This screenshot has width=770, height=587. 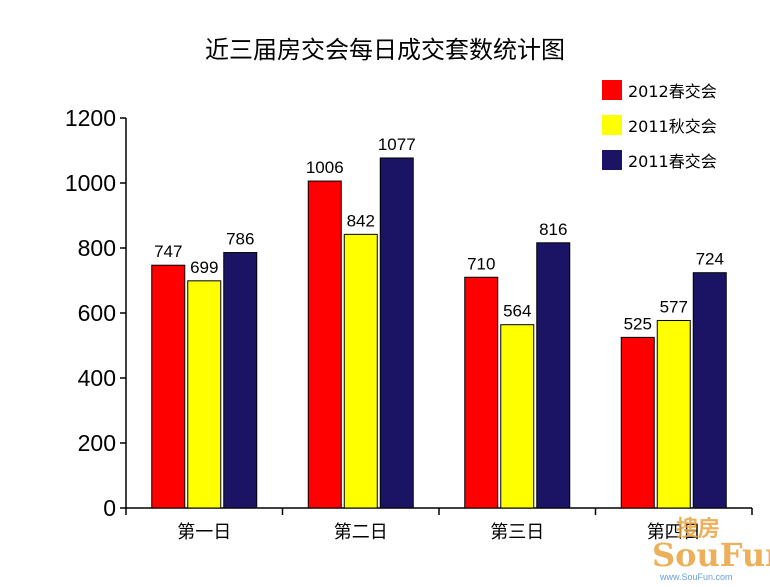 I want to click on data-label: 577, so click(x=674, y=306).